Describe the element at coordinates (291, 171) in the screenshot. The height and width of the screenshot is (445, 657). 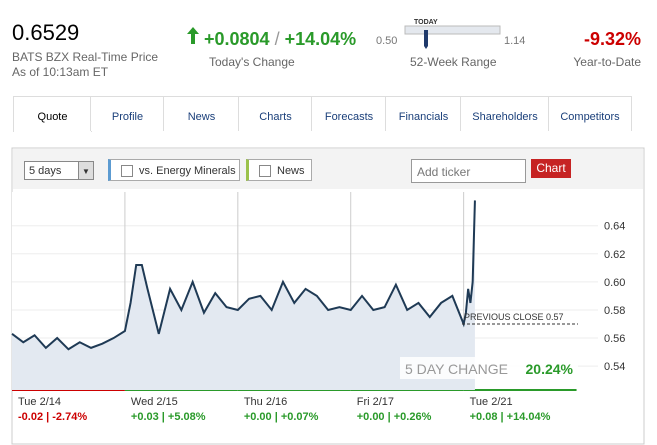
I see `news: News` at that location.